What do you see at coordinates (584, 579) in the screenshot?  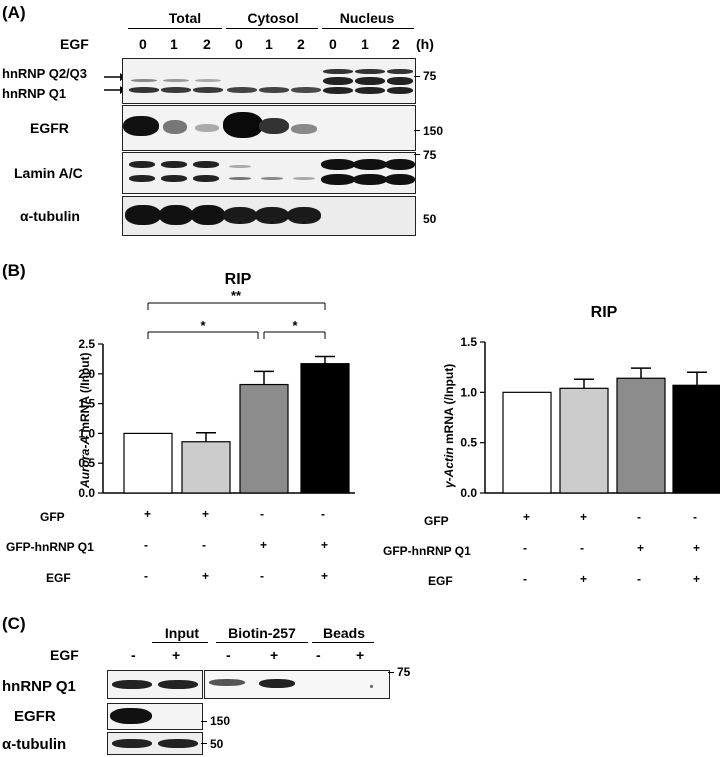 I see `right-sign-2-1: +` at bounding box center [584, 579].